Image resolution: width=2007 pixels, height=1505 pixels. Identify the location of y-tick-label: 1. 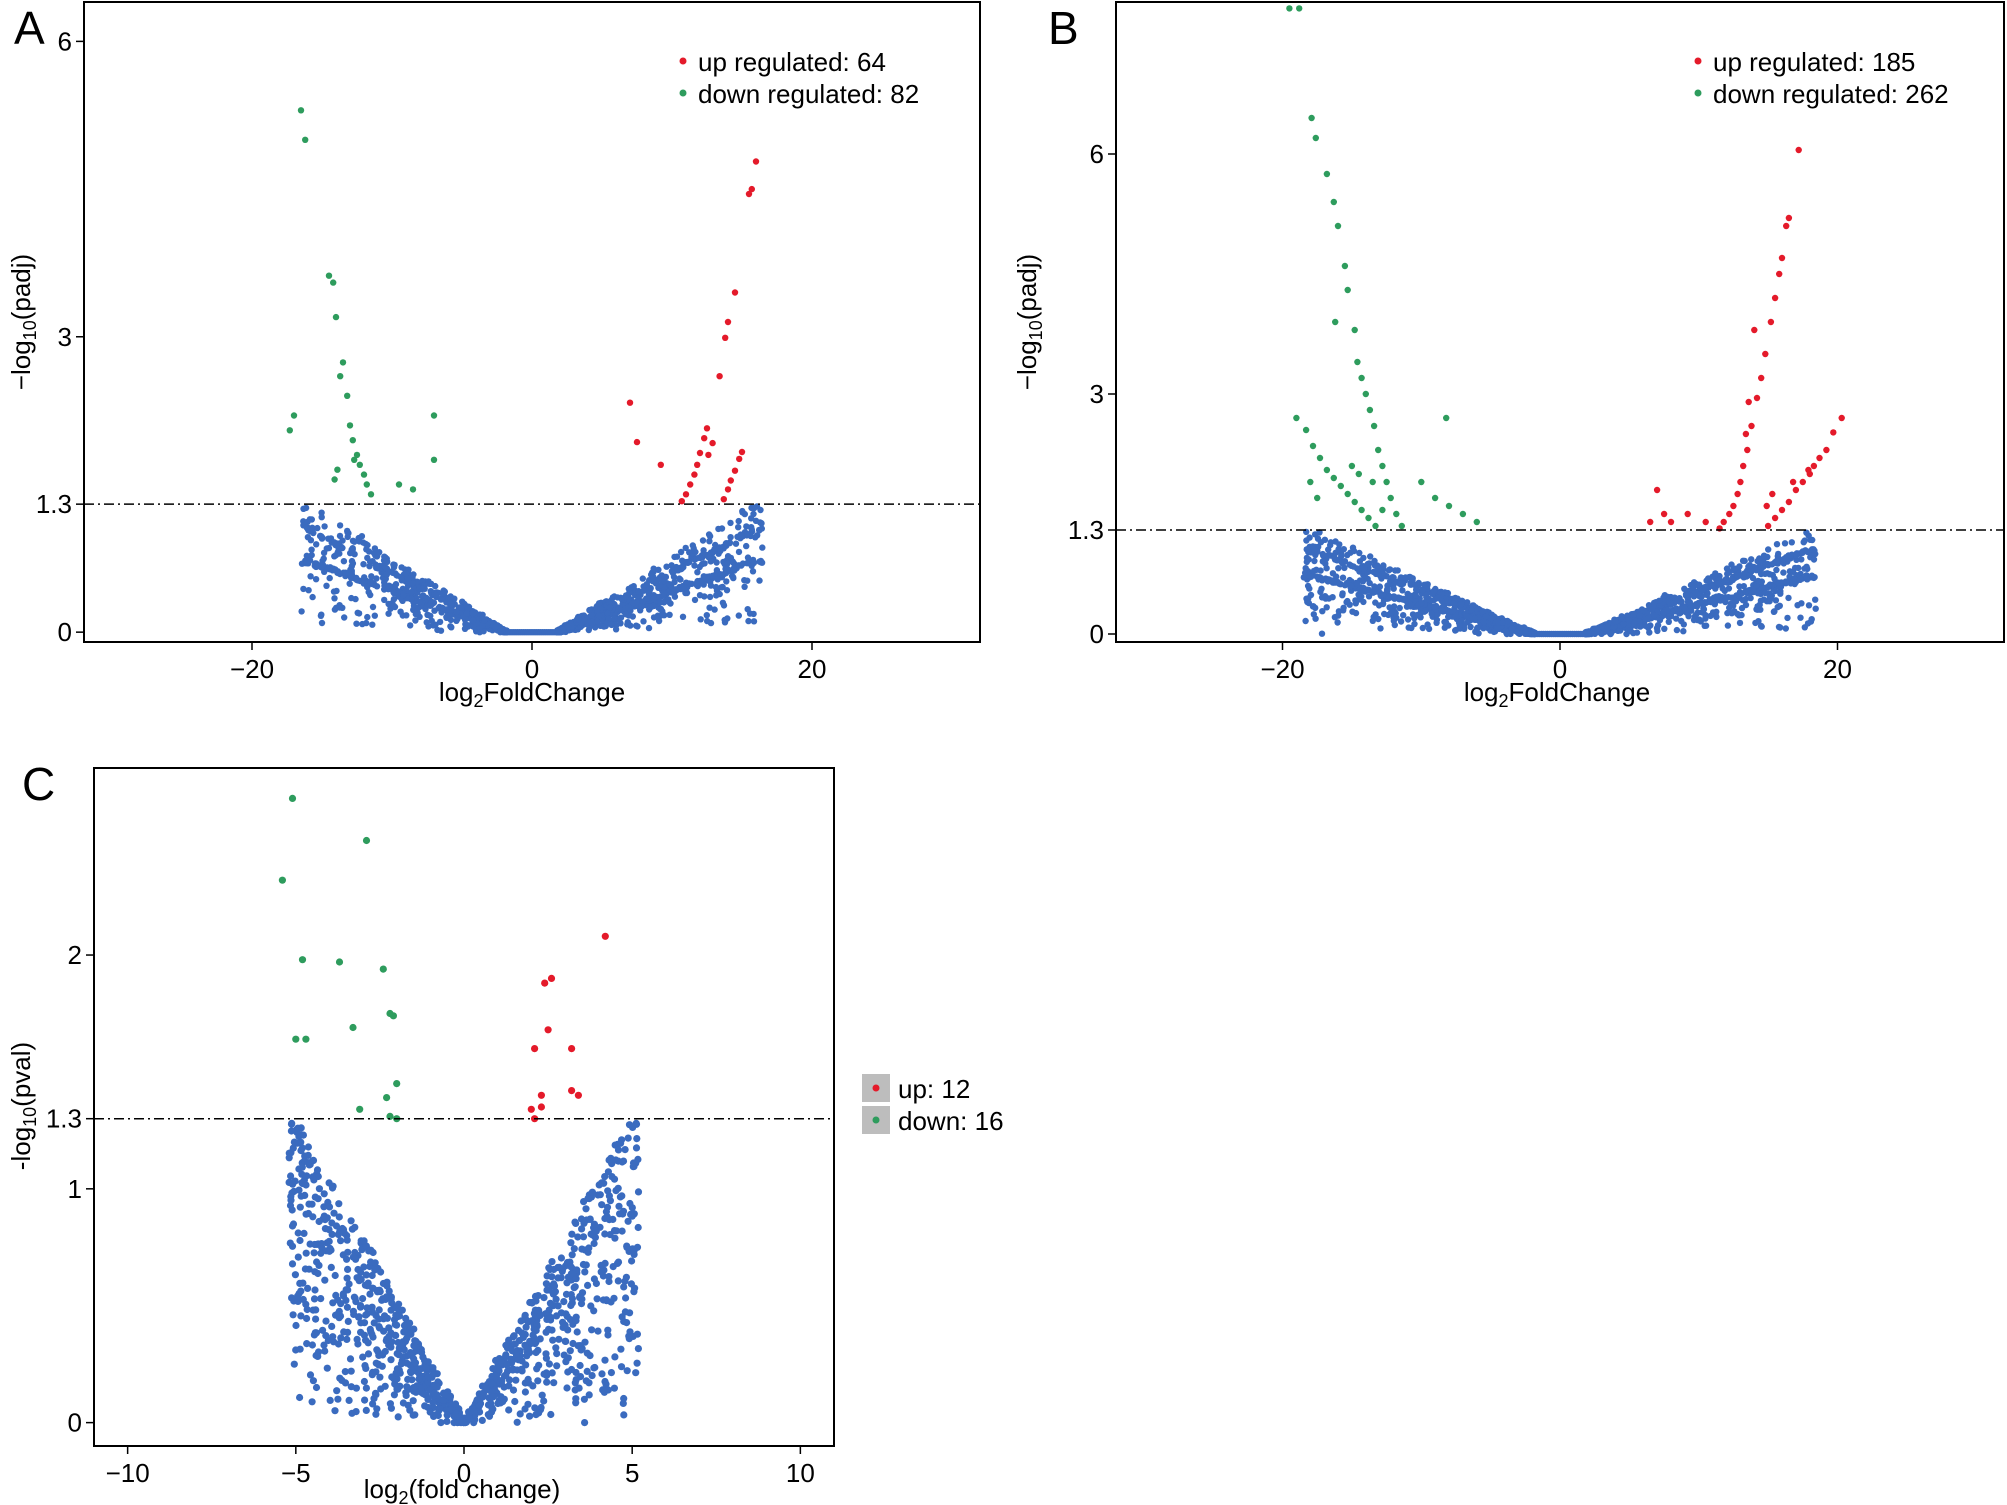
(75, 1189).